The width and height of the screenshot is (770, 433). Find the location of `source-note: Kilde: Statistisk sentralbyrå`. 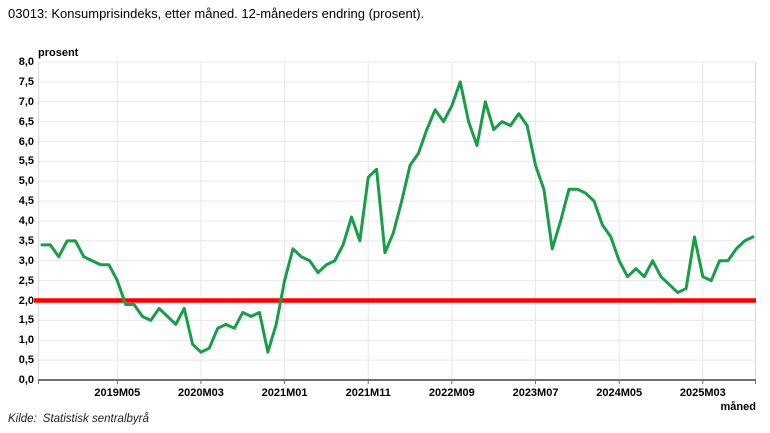

source-note: Kilde: Statistisk sentralbyrå is located at coordinates (78, 419).